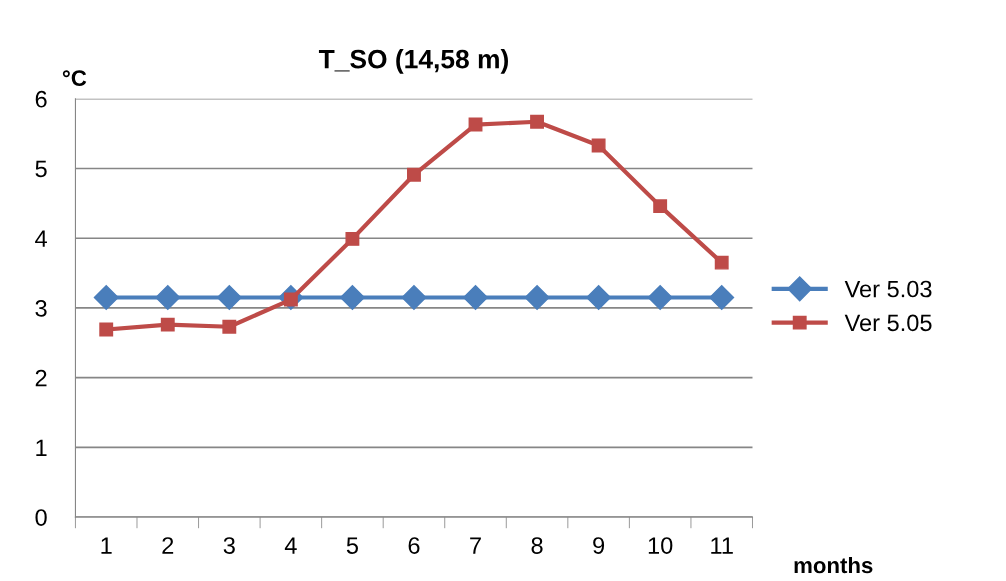 Image resolution: width=1006 pixels, height=581 pixels. What do you see at coordinates (168, 545) in the screenshot?
I see `x-tick-label: 2` at bounding box center [168, 545].